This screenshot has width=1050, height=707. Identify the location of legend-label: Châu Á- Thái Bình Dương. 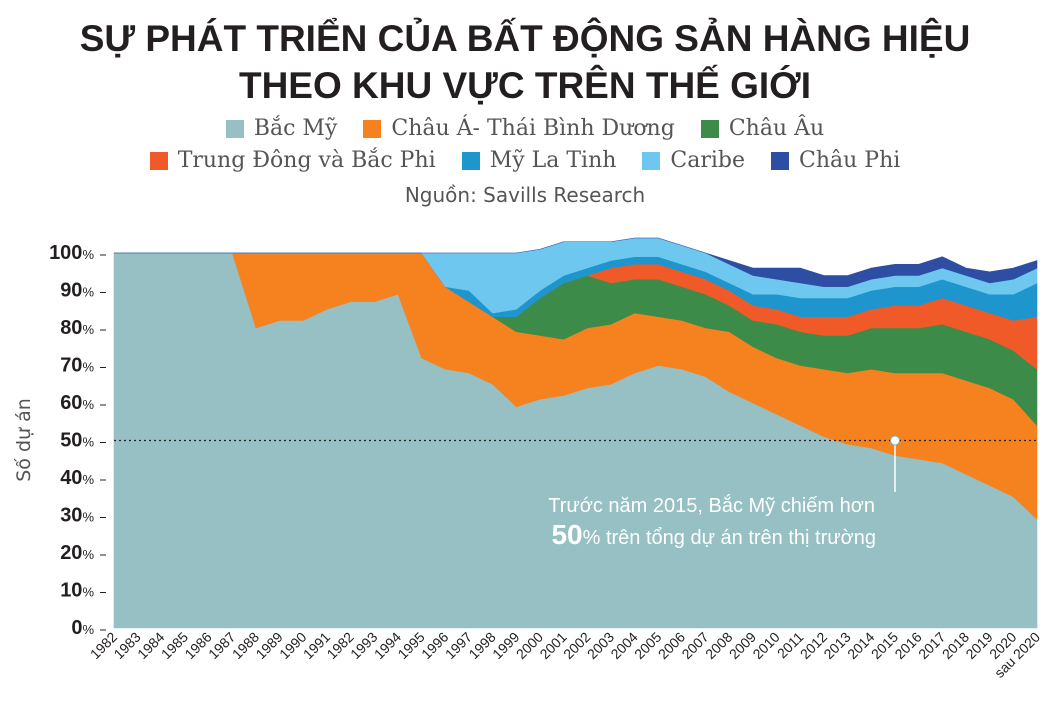
(533, 128).